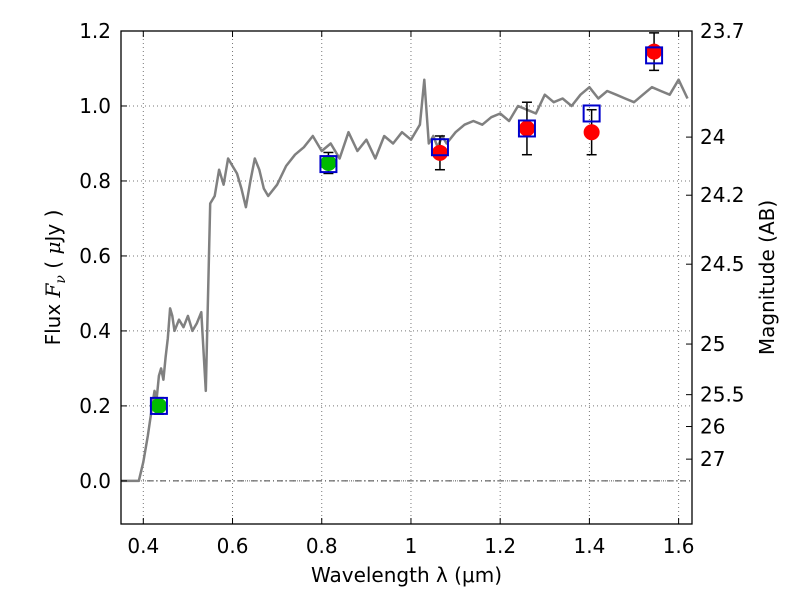  What do you see at coordinates (95, 406) in the screenshot?
I see `y-tick-label: 0.2` at bounding box center [95, 406].